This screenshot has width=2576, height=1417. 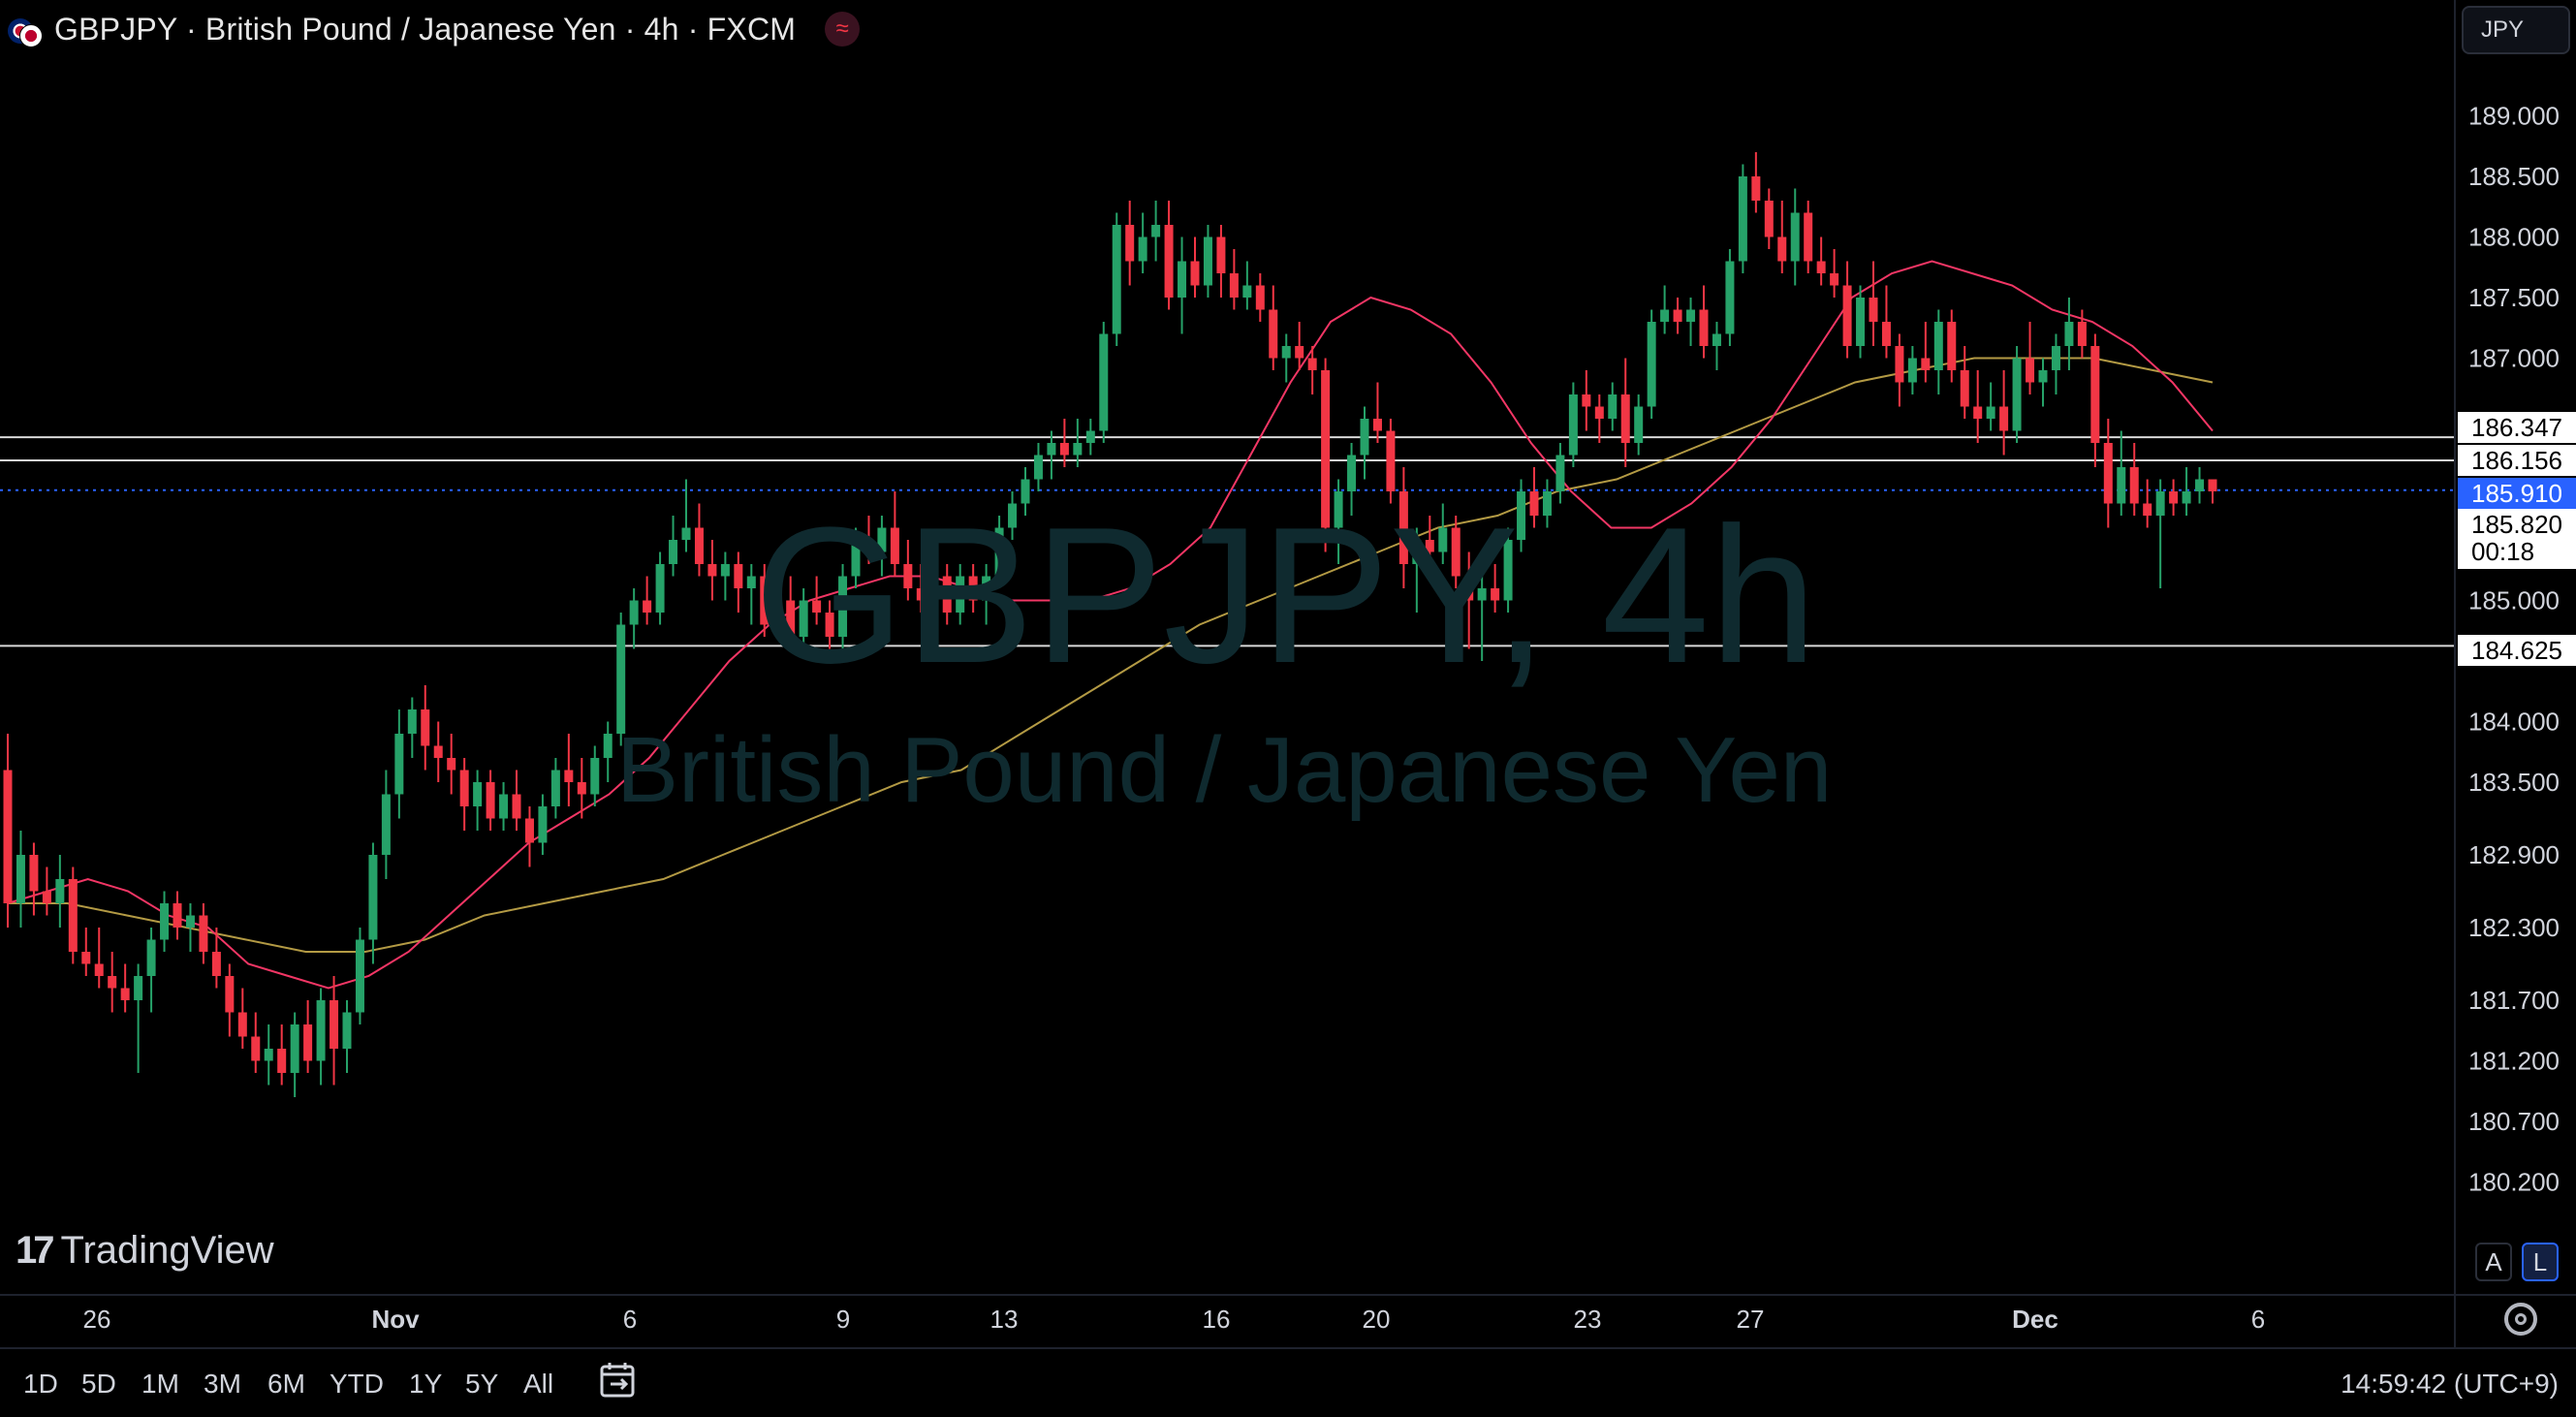 I want to click on timeframe-ytd: YTD, so click(x=357, y=1384).